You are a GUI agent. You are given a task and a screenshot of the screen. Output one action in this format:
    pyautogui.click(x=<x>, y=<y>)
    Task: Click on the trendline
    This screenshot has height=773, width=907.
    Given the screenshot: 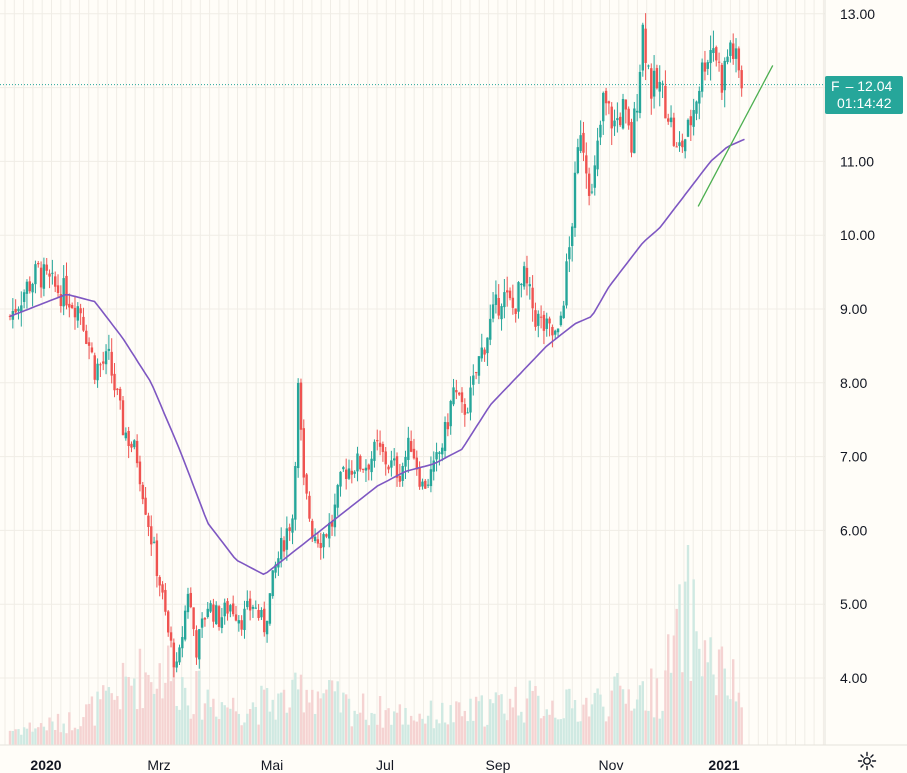 What is the action you would take?
    pyautogui.click(x=735, y=136)
    